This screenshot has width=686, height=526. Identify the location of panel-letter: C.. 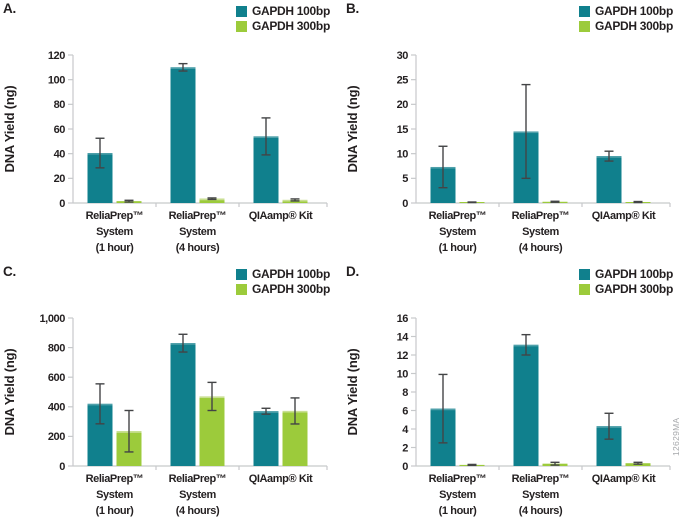
(10, 271).